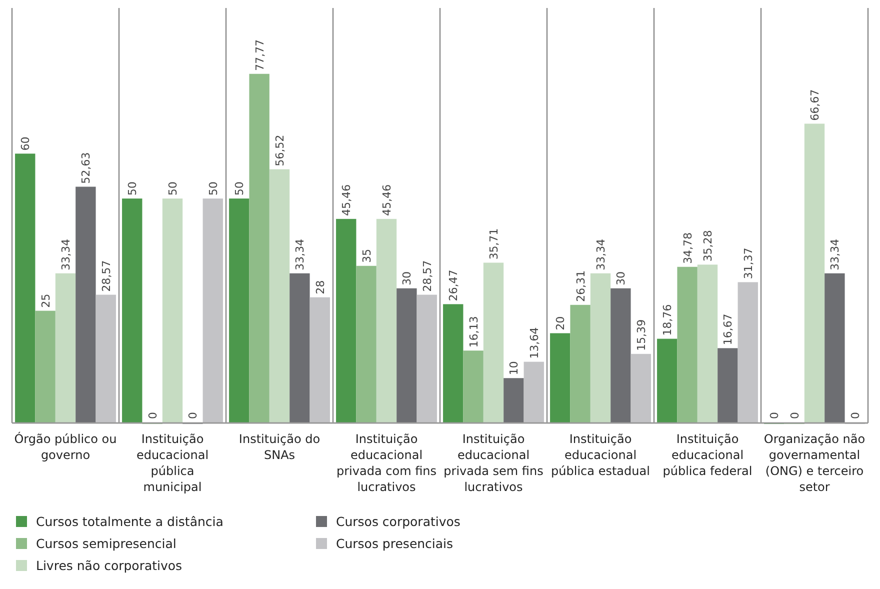 This screenshot has width=880, height=589. I want to click on data-label: 15,39, so click(641, 335).